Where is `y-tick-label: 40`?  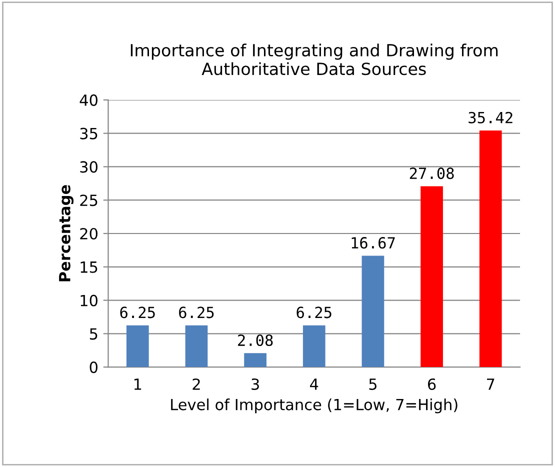 y-tick-label: 40 is located at coordinates (89, 100).